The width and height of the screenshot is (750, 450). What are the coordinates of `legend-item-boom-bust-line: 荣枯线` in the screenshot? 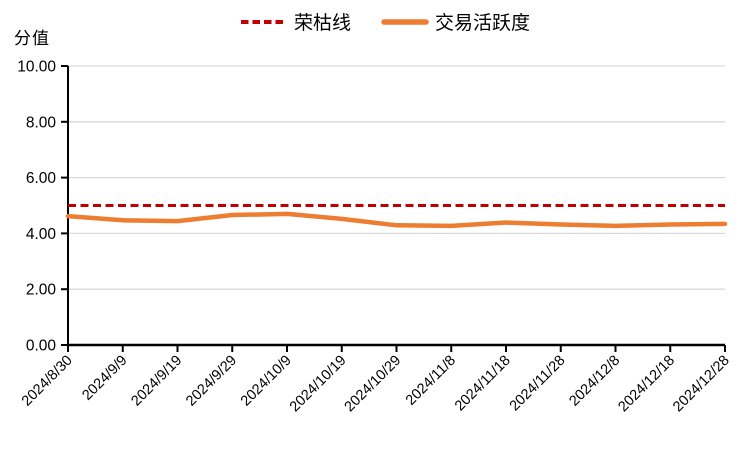 It's located at (295, 21).